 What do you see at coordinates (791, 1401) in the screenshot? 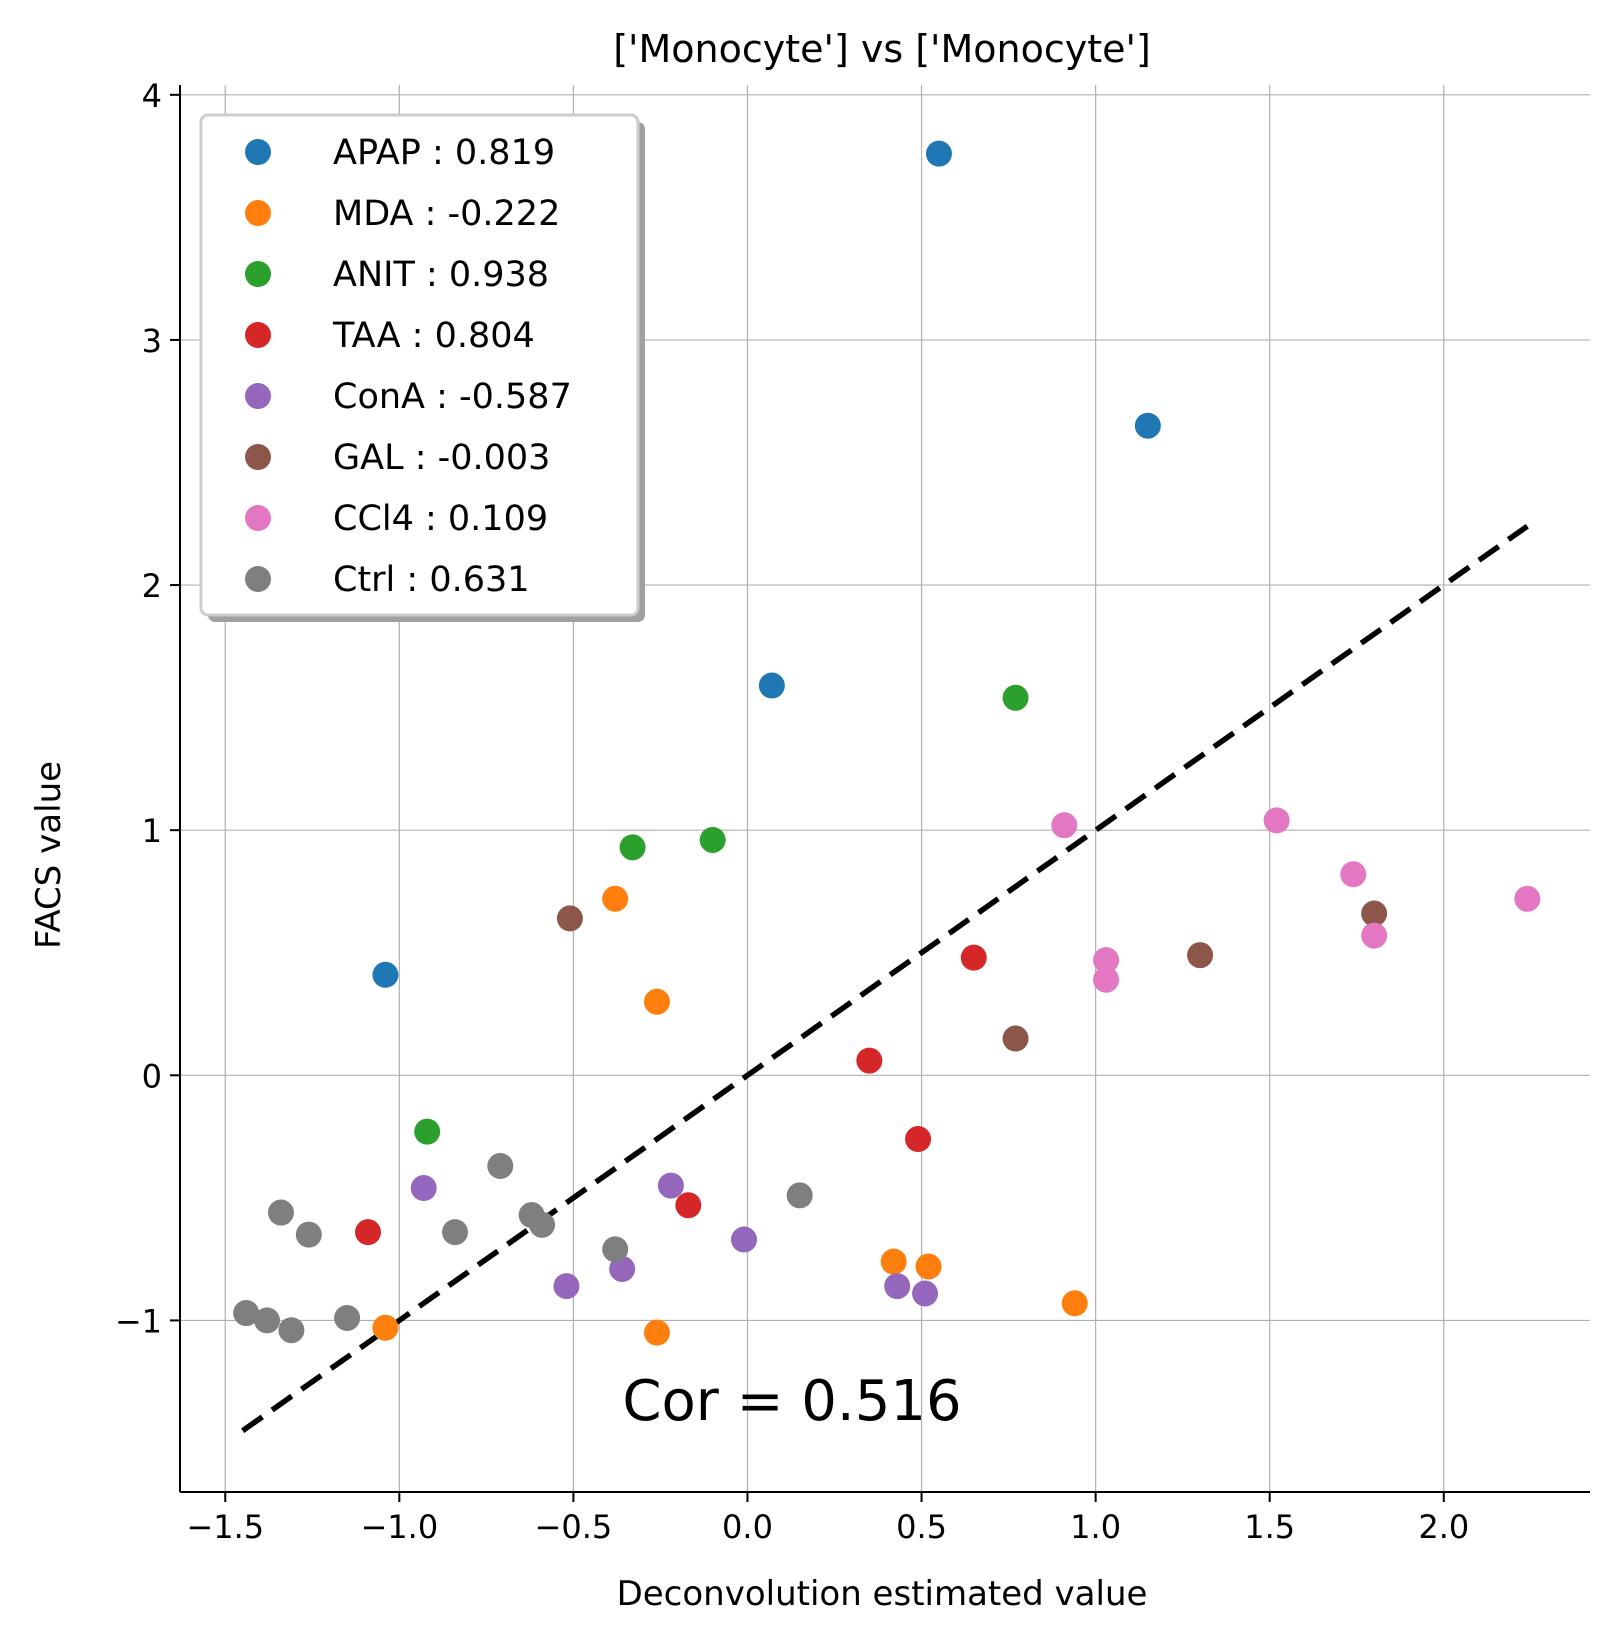
I see `correlation-annotation: Cor = 0.516` at bounding box center [791, 1401].